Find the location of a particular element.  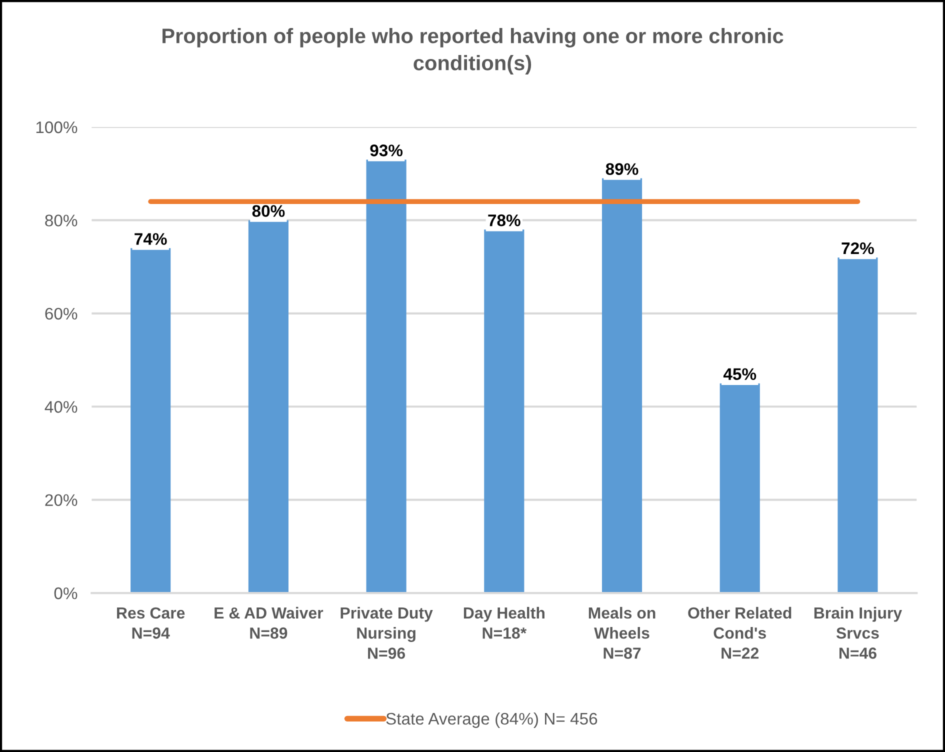

data-label: 45% is located at coordinates (739, 374).